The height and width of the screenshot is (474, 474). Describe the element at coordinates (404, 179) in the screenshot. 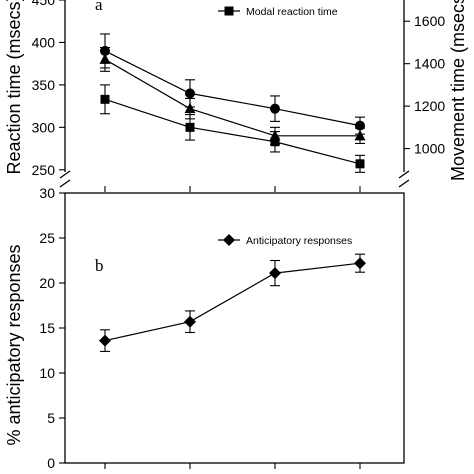

I see `panel-a-right-axis-break` at that location.